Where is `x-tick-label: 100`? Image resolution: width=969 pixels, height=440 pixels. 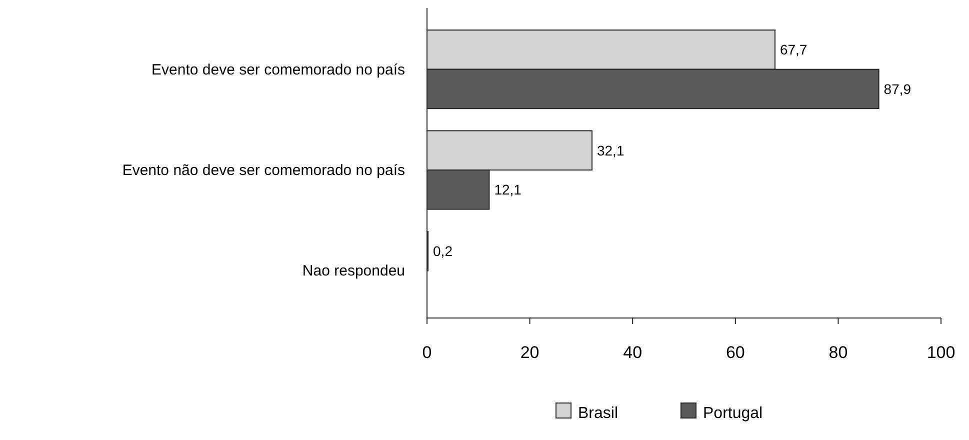
x-tick-label: 100 is located at coordinates (941, 352).